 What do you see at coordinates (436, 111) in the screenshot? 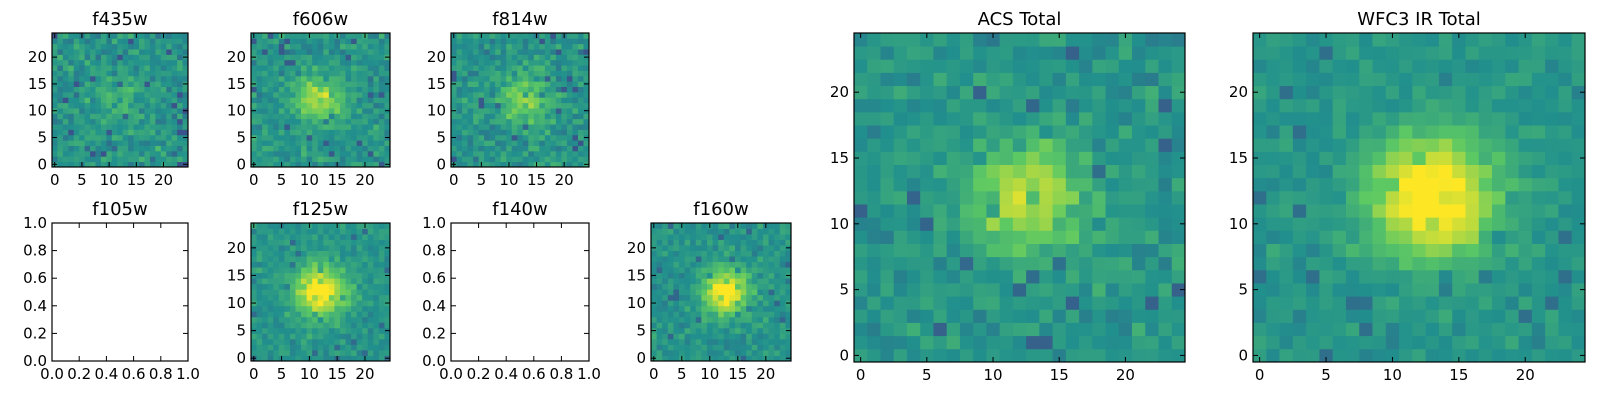
I see `y-tick-label: 10` at bounding box center [436, 111].